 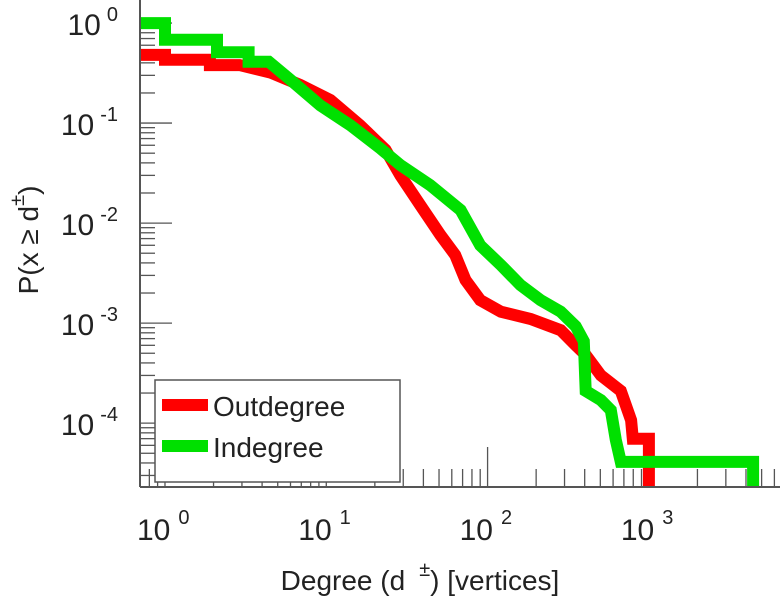 What do you see at coordinates (268, 447) in the screenshot?
I see `legend-label-indegree: Indegree` at bounding box center [268, 447].